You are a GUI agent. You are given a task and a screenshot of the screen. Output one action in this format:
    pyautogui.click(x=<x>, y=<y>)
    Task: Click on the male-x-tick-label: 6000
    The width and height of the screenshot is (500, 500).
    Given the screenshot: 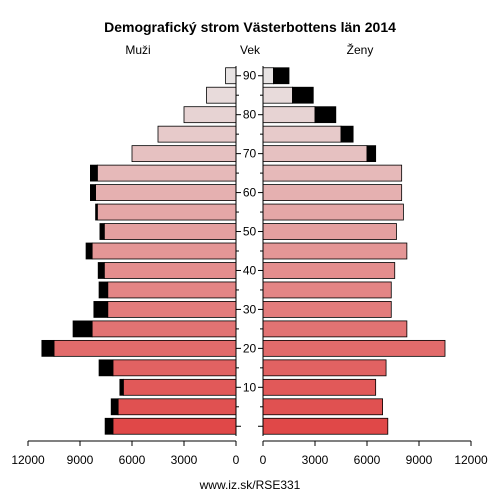 What is the action you would take?
    pyautogui.click(x=132, y=460)
    